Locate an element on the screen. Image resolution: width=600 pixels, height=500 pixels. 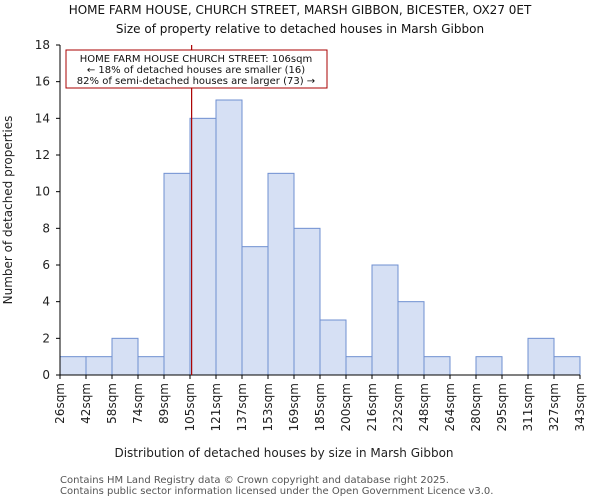
x-tick-label: 280sqm is located at coordinates (476, 407).